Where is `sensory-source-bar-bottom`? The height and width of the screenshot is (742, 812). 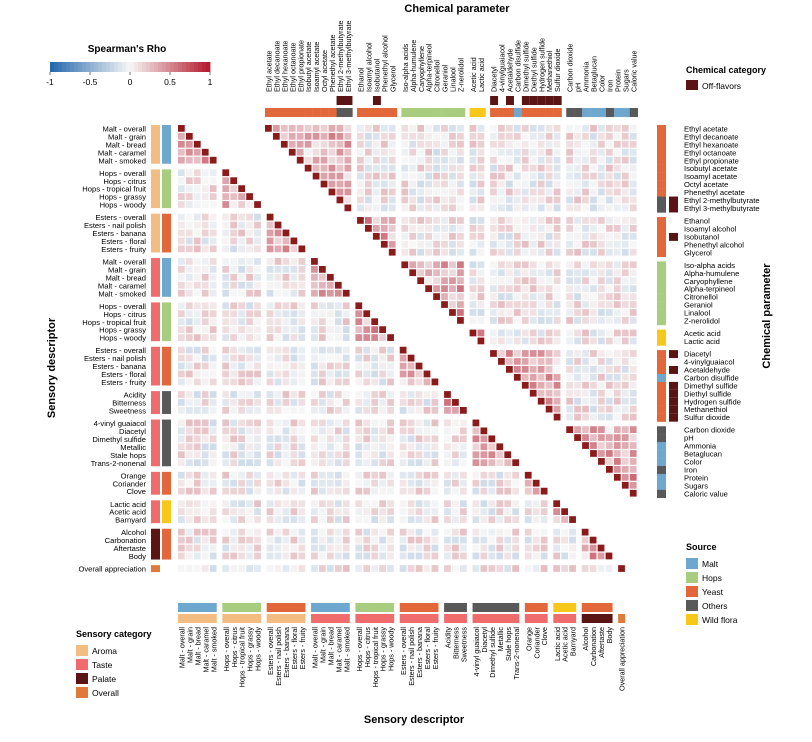 sensory-source-bar-bottom is located at coordinates (419, 607).